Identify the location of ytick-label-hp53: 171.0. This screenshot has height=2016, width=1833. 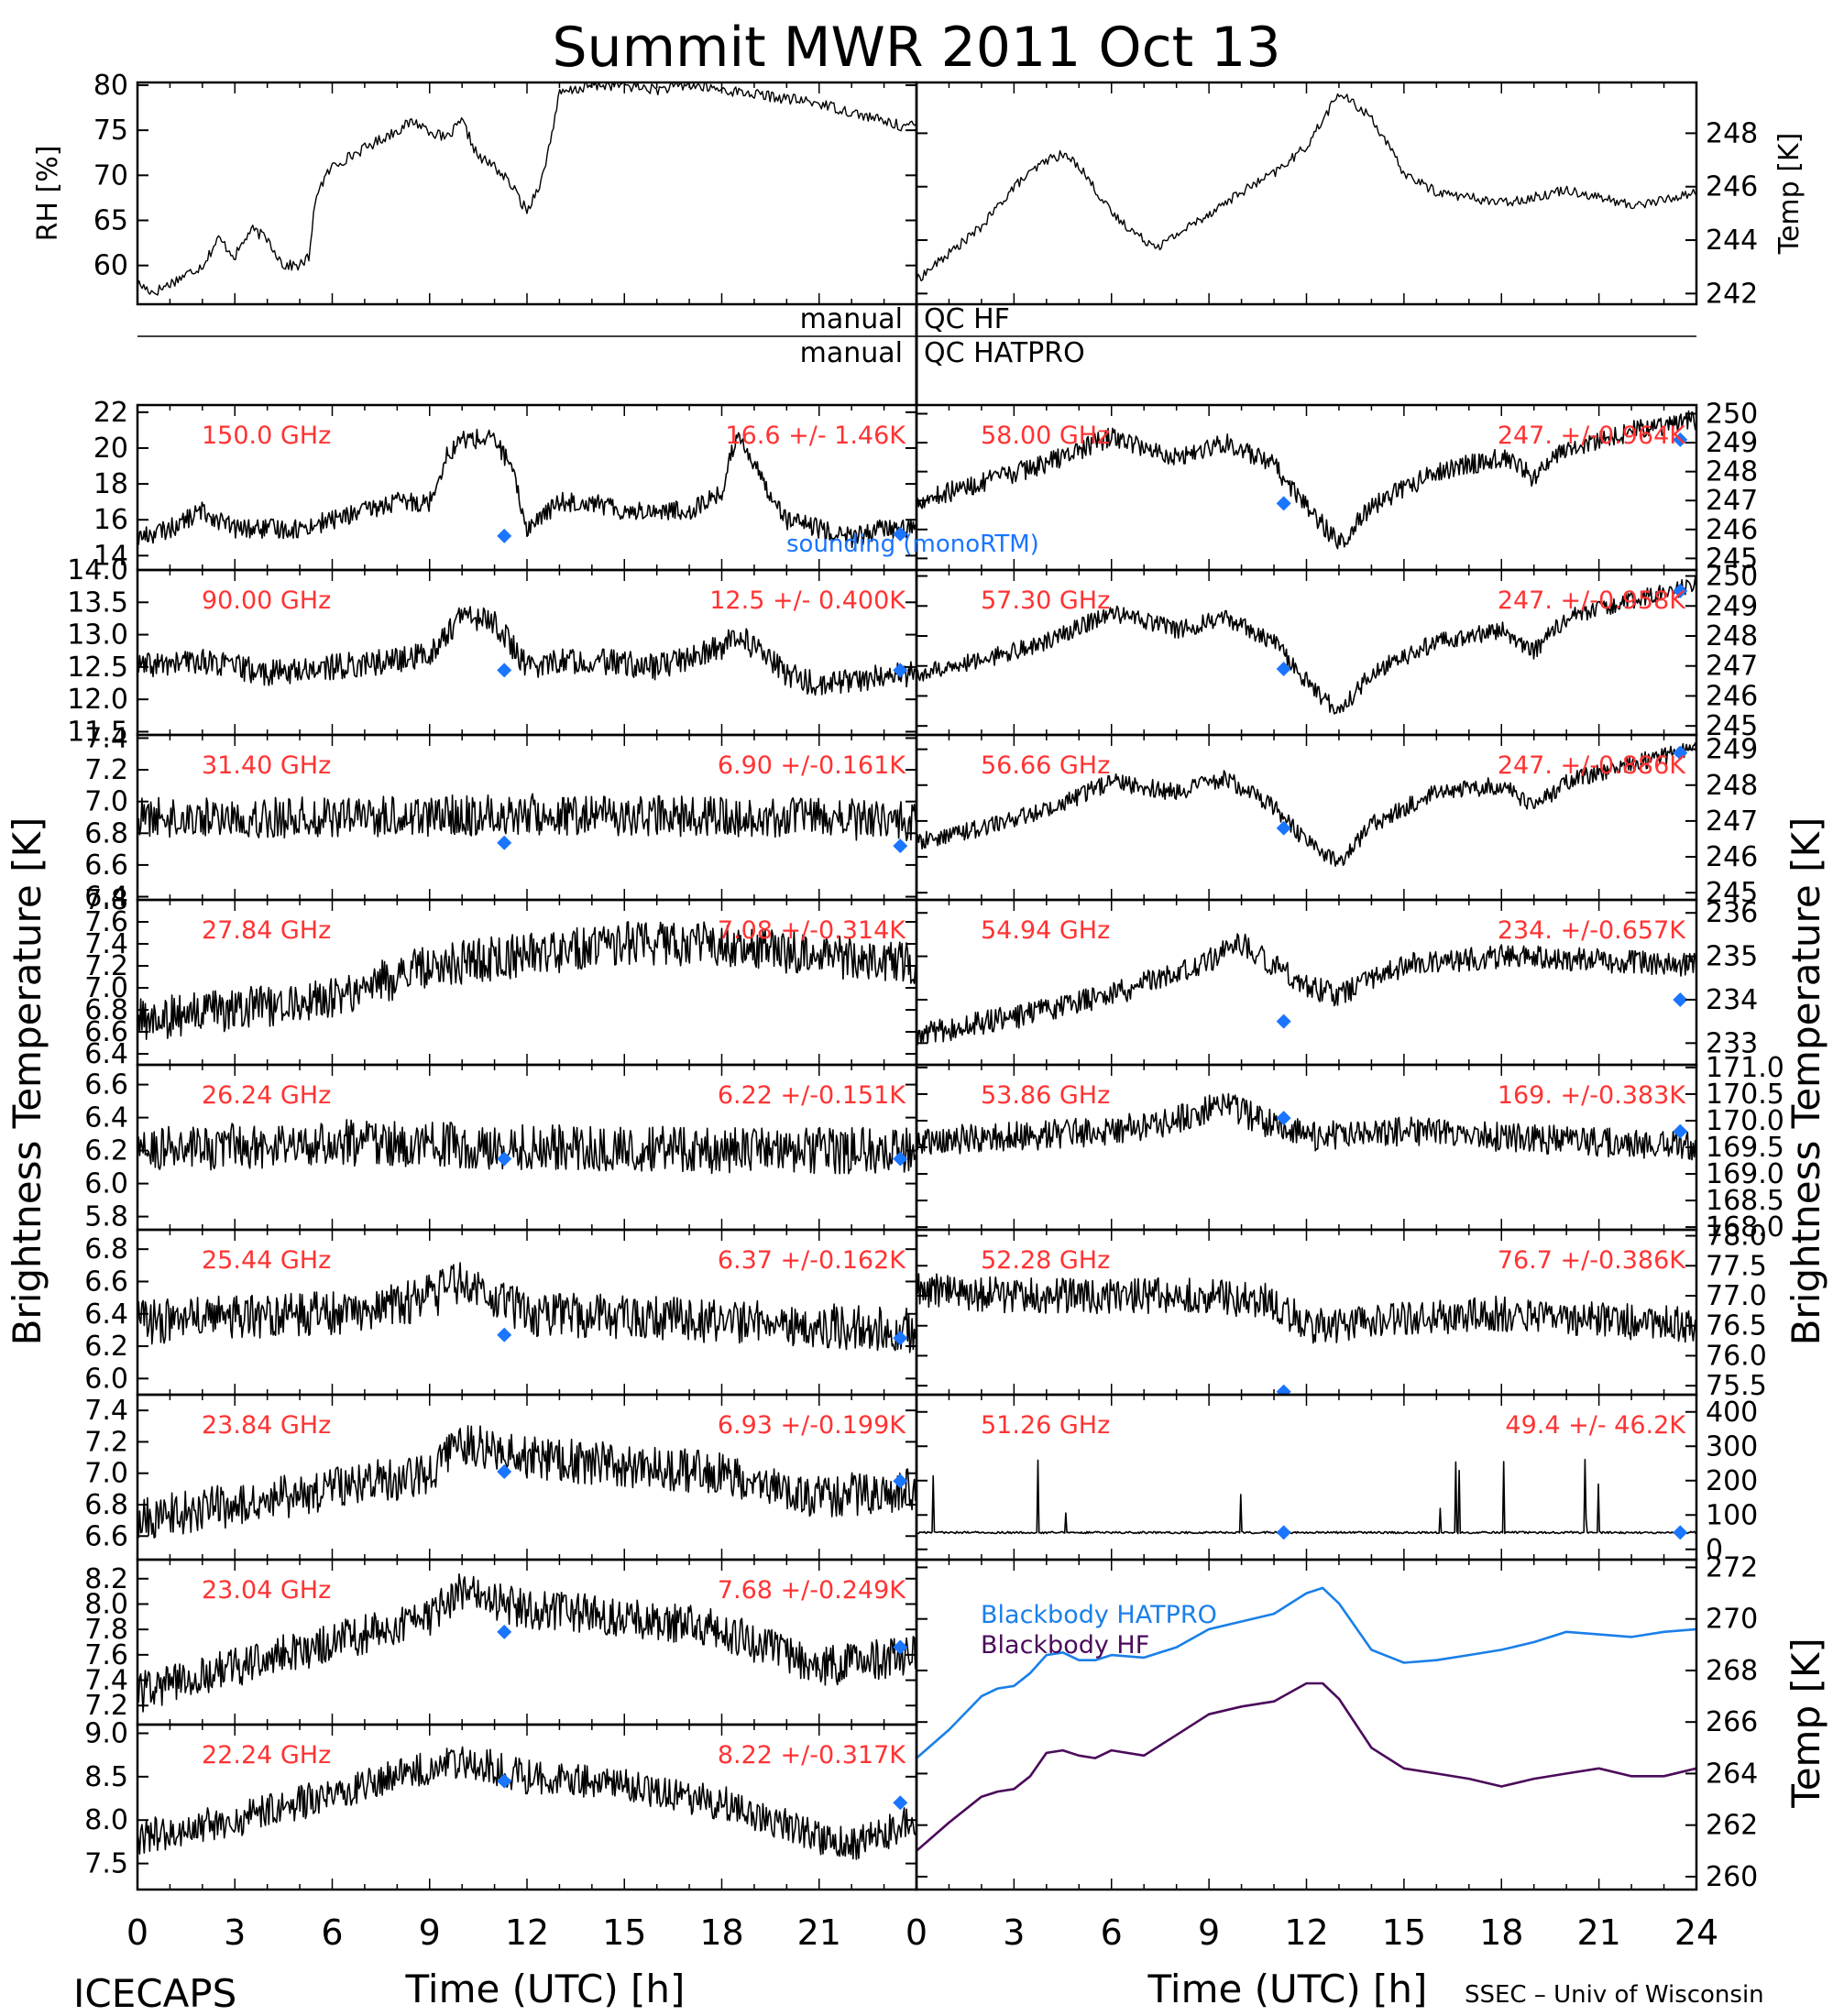
(1745, 1068).